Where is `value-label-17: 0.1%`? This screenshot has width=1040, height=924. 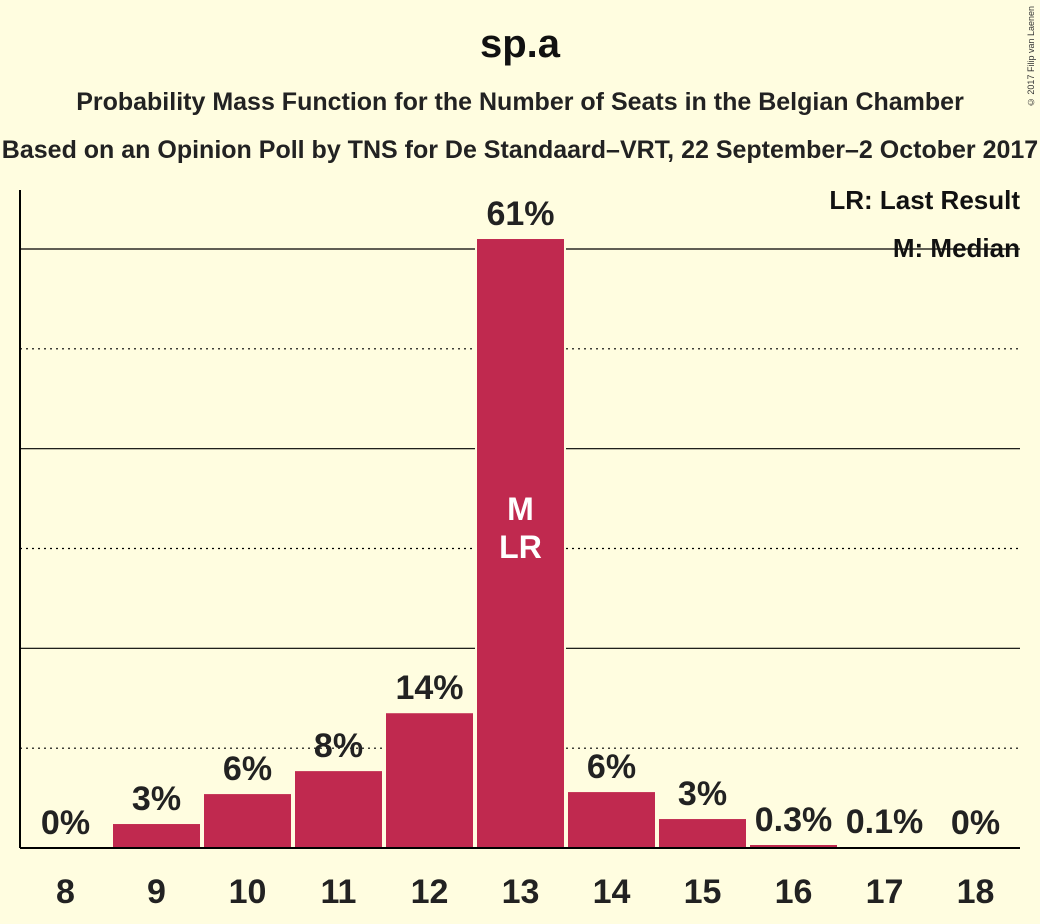
value-label-17: 0.1% is located at coordinates (885, 822).